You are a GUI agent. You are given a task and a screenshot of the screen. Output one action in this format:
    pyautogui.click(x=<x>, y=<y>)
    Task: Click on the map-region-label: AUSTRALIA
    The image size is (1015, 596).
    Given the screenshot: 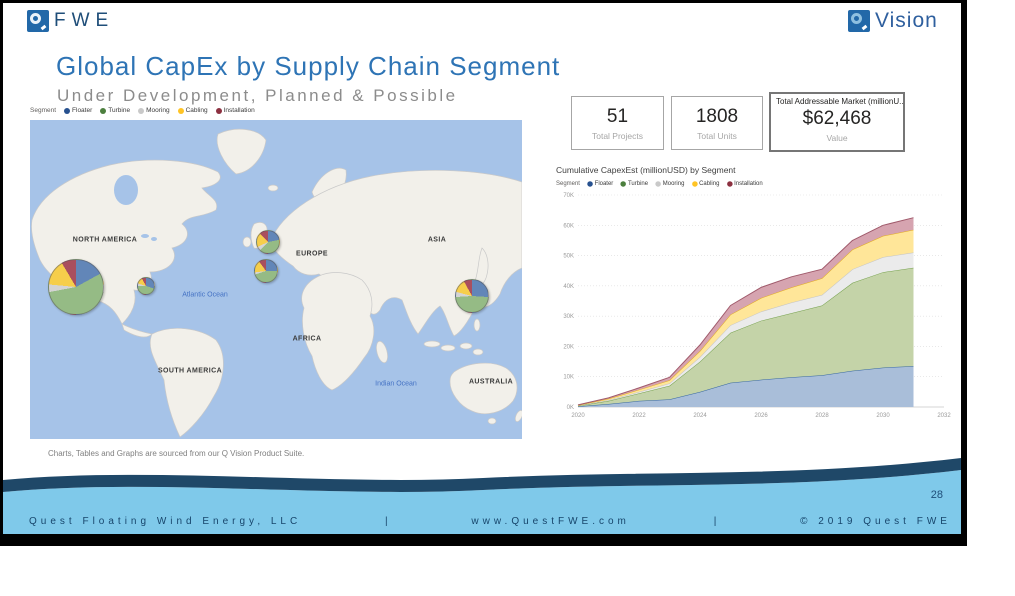 What is the action you would take?
    pyautogui.click(x=491, y=382)
    